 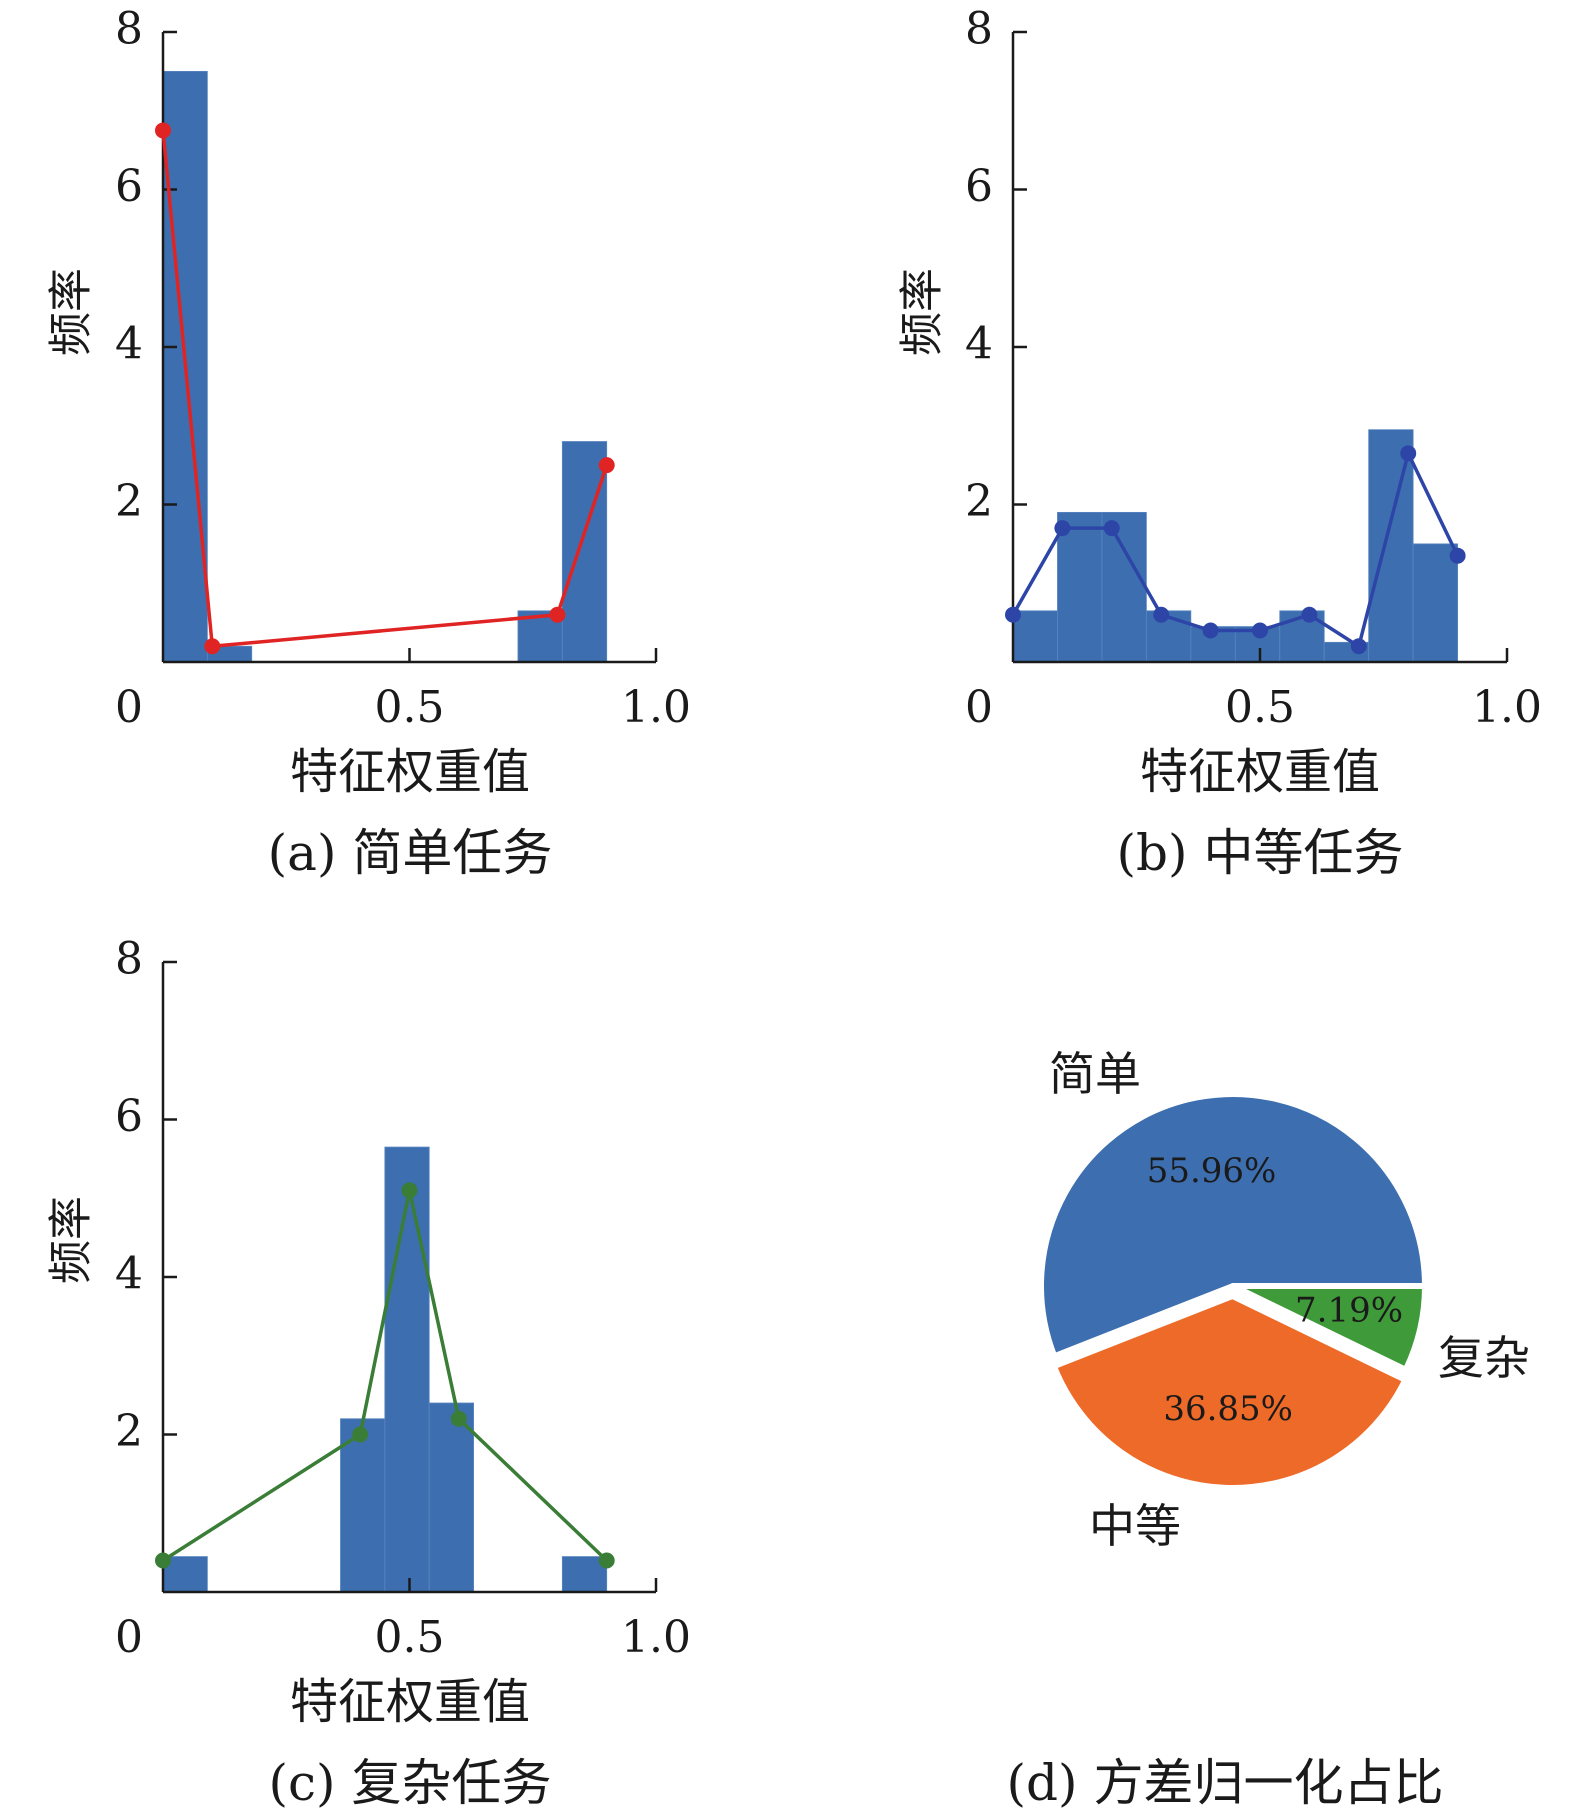 I want to click on panel-d-variance-share-pie: 55.96% 简单 7.19% 复杂 36.85% 中等 (d) 方差归一化占比, so click(x=1268, y=1429).